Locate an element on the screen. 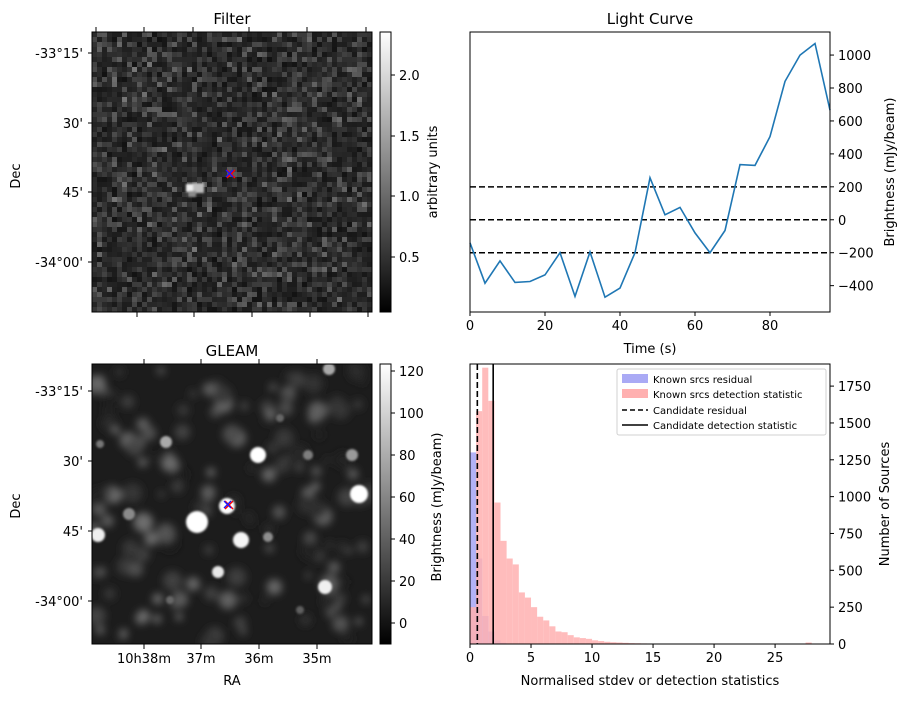 This screenshot has width=907, height=703. gleam-ytick-label: 45' is located at coordinates (73, 532).